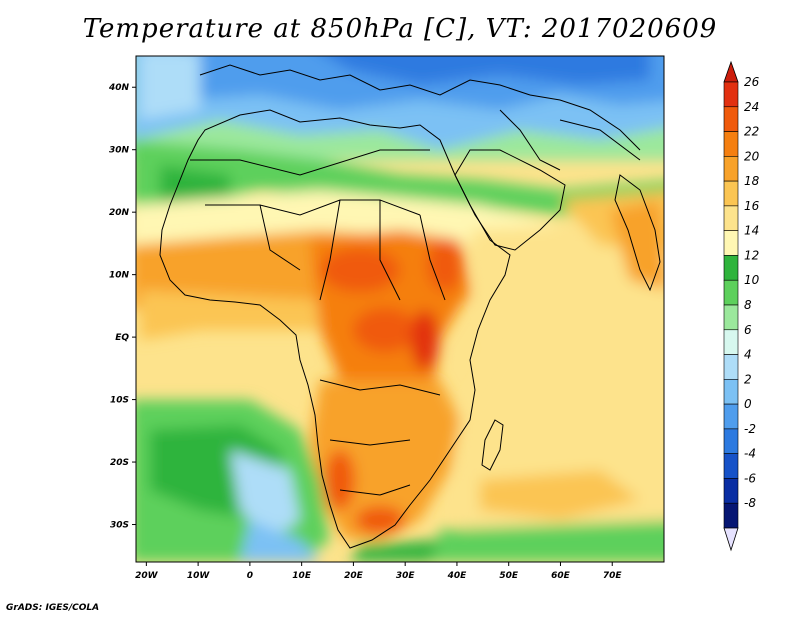 The height and width of the screenshot is (618, 800). What do you see at coordinates (509, 576) in the screenshot?
I see `x-tick-label: 50E` at bounding box center [509, 576].